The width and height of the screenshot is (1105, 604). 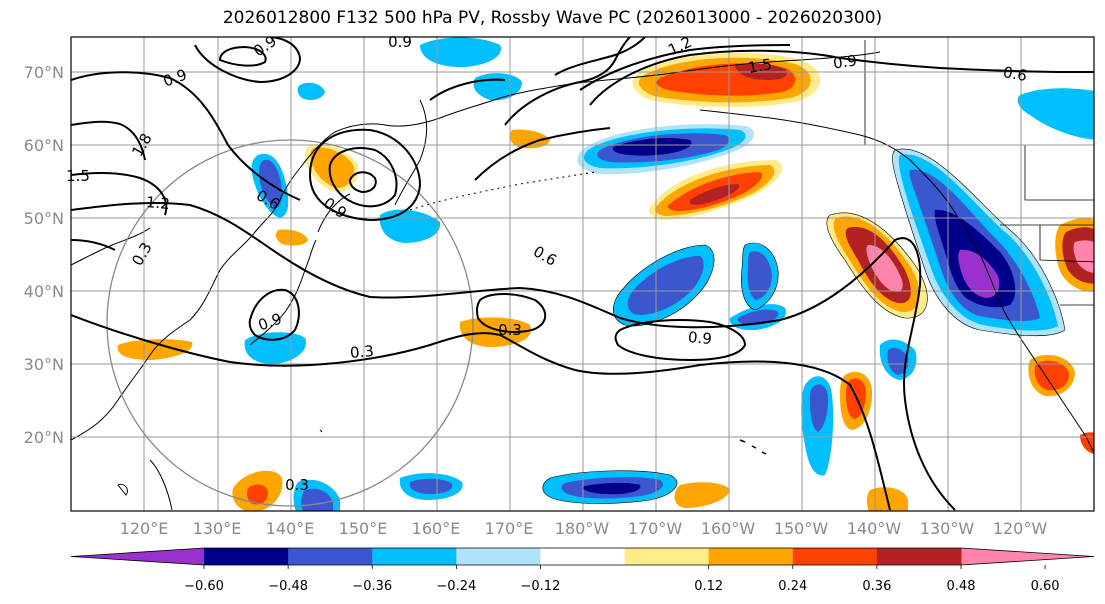 What do you see at coordinates (436, 528) in the screenshot?
I see `lon-label: 160°E` at bounding box center [436, 528].